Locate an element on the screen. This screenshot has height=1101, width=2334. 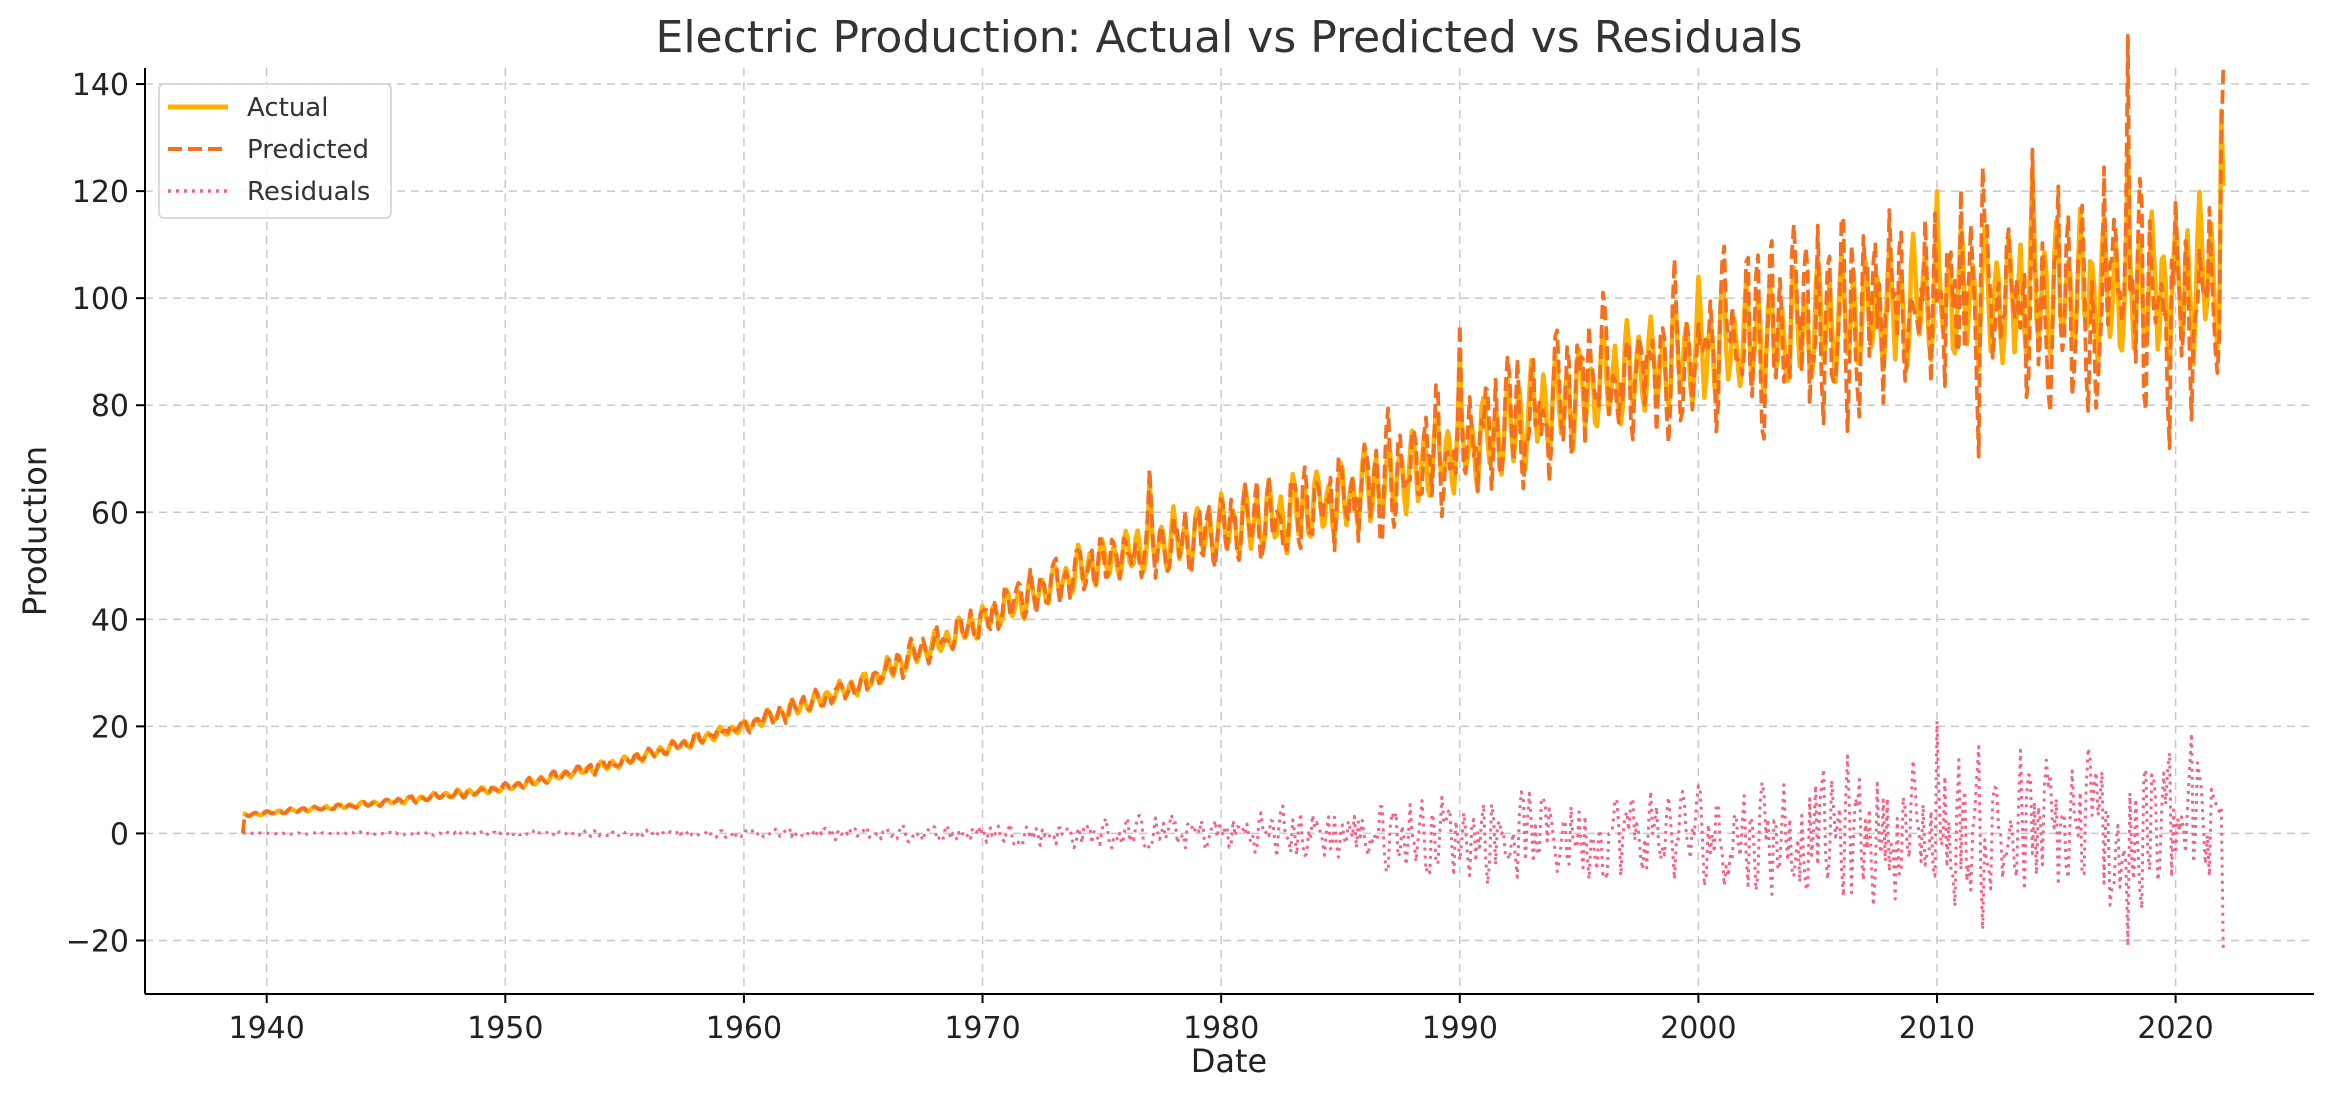
x-tick-label: 1940 is located at coordinates (267, 1028).